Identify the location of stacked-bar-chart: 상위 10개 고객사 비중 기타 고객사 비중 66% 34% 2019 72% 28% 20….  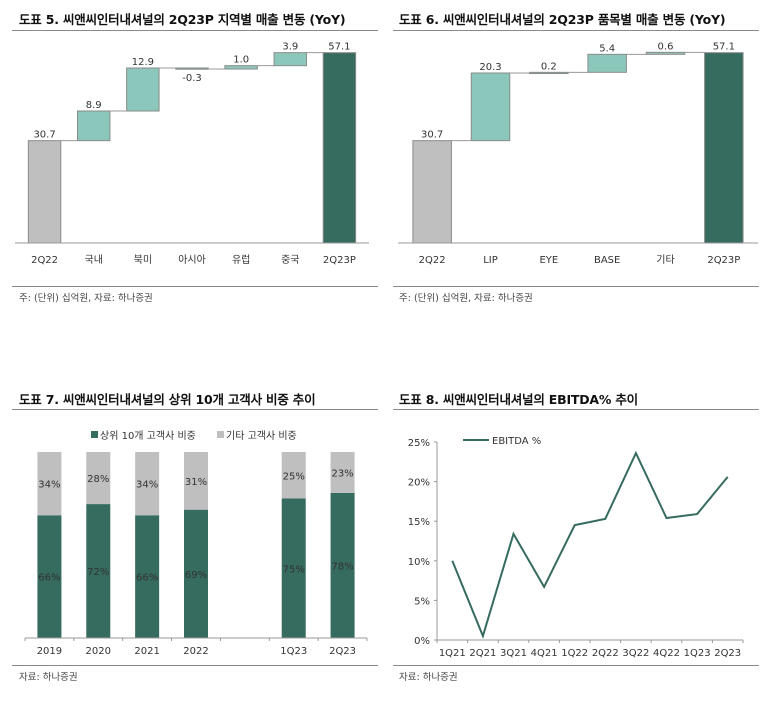
(196, 543).